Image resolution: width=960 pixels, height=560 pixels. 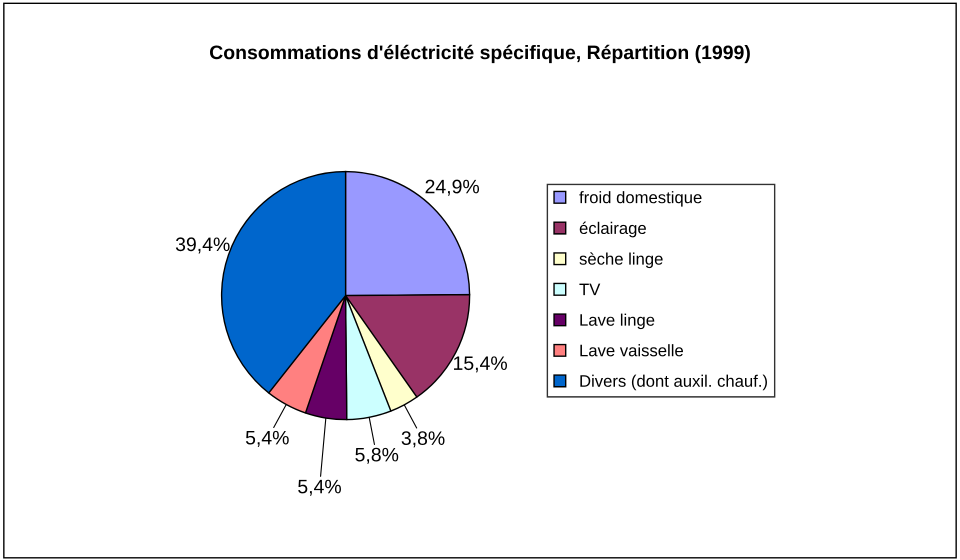 I want to click on data-label: 39,4%, so click(x=203, y=245).